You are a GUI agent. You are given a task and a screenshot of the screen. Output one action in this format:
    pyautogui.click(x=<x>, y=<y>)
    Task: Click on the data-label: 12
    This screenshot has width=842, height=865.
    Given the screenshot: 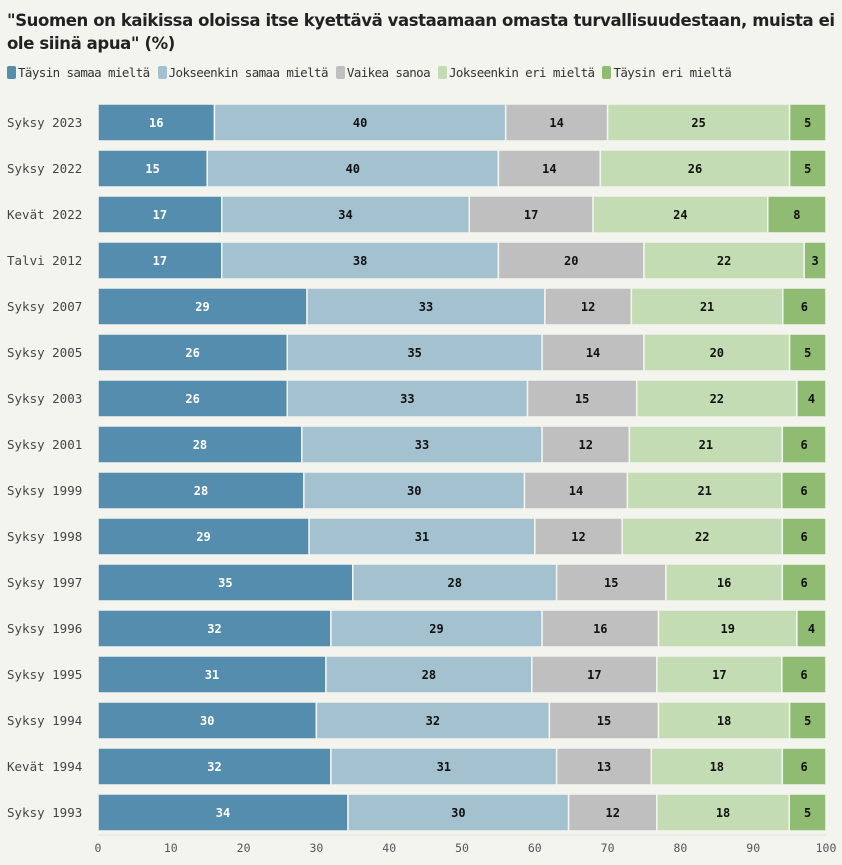 What is the action you would take?
    pyautogui.click(x=586, y=445)
    